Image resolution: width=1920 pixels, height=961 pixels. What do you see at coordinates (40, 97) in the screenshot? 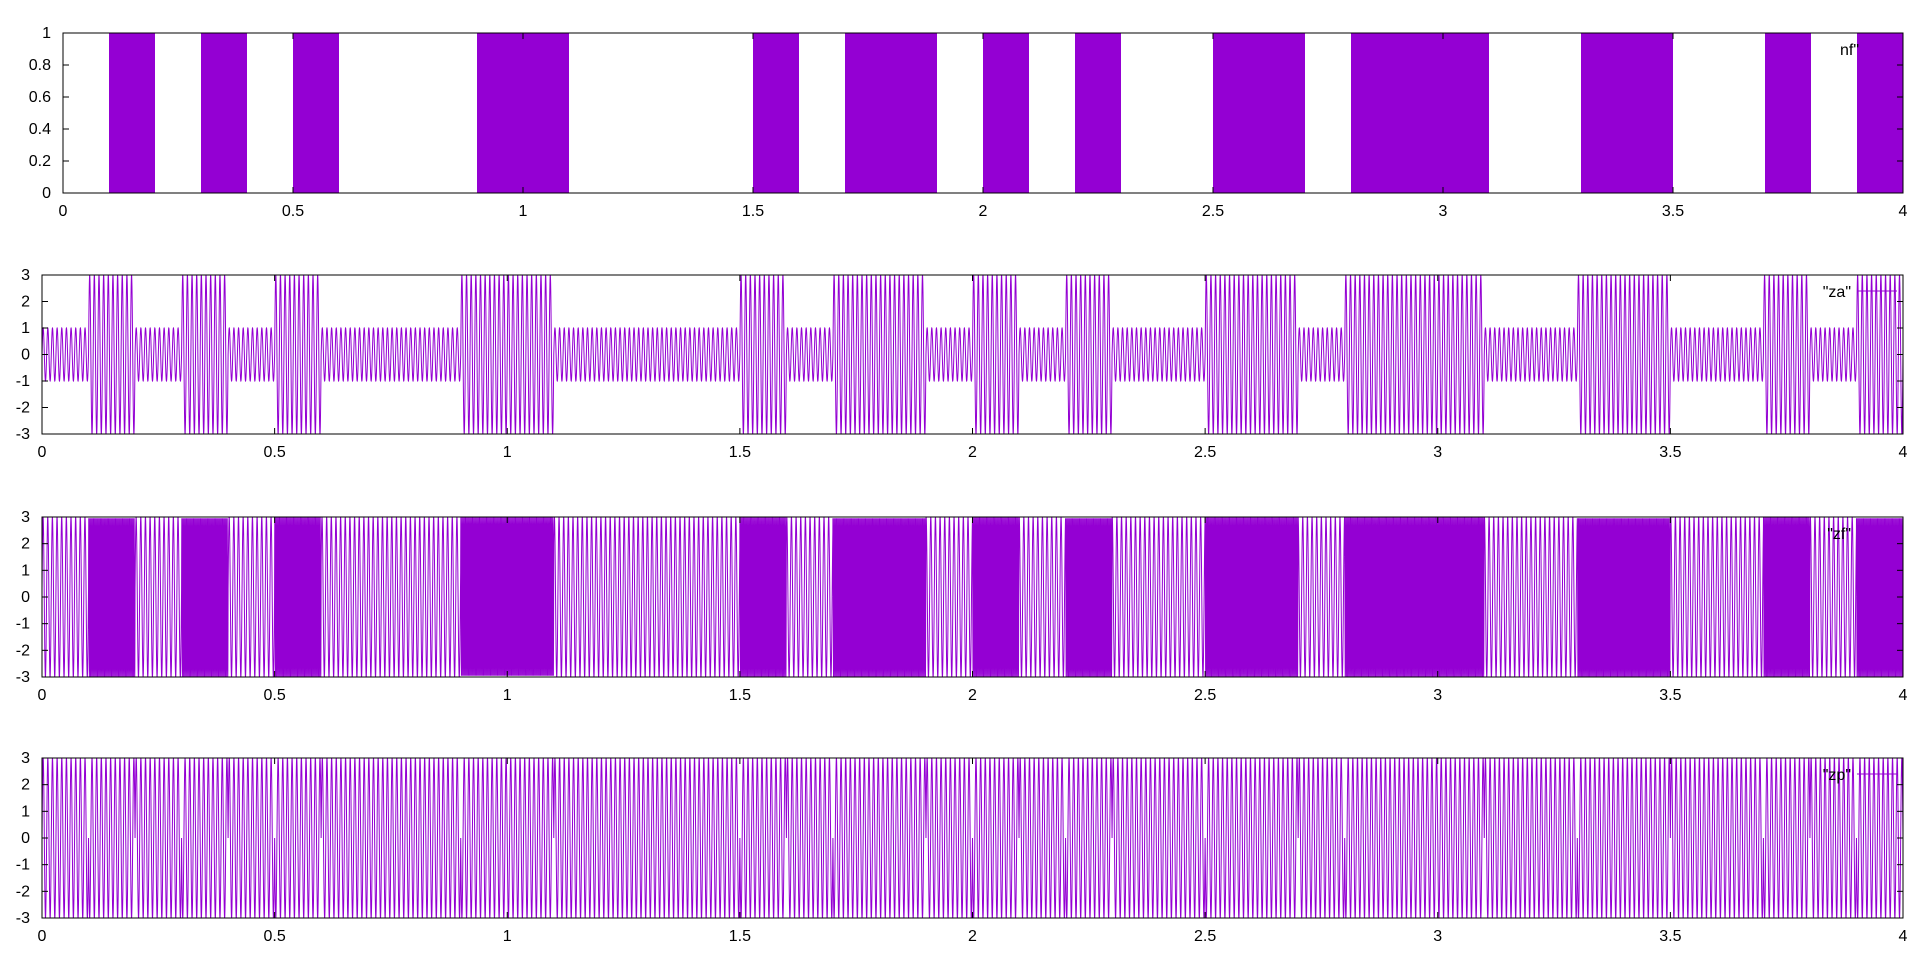
I see `y-tick-label: 0.6` at bounding box center [40, 97].